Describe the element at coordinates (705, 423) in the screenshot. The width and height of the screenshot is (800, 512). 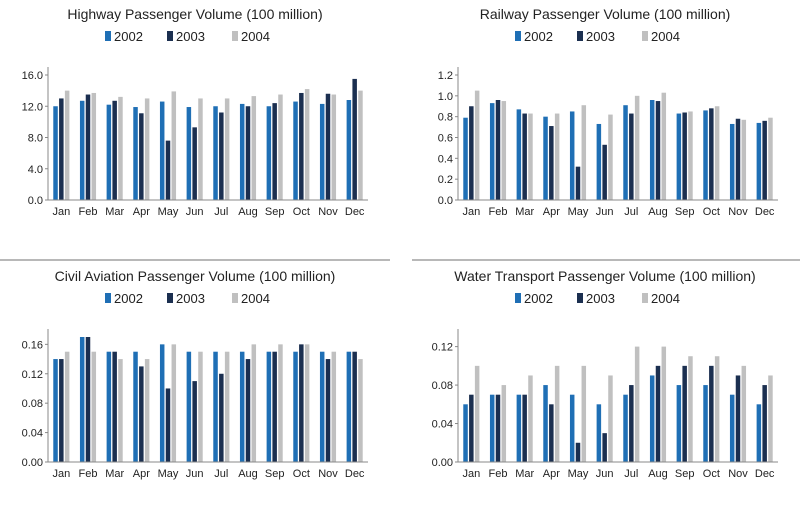
I see `bar-2002-Oct` at that location.